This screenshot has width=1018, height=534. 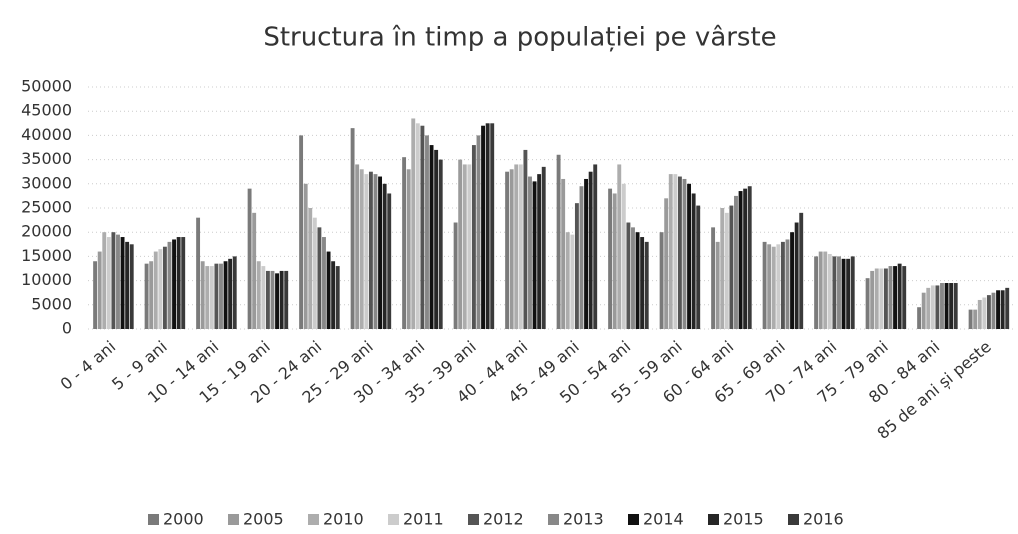 I want to click on y-tick-label: 50000, so click(x=46, y=86).